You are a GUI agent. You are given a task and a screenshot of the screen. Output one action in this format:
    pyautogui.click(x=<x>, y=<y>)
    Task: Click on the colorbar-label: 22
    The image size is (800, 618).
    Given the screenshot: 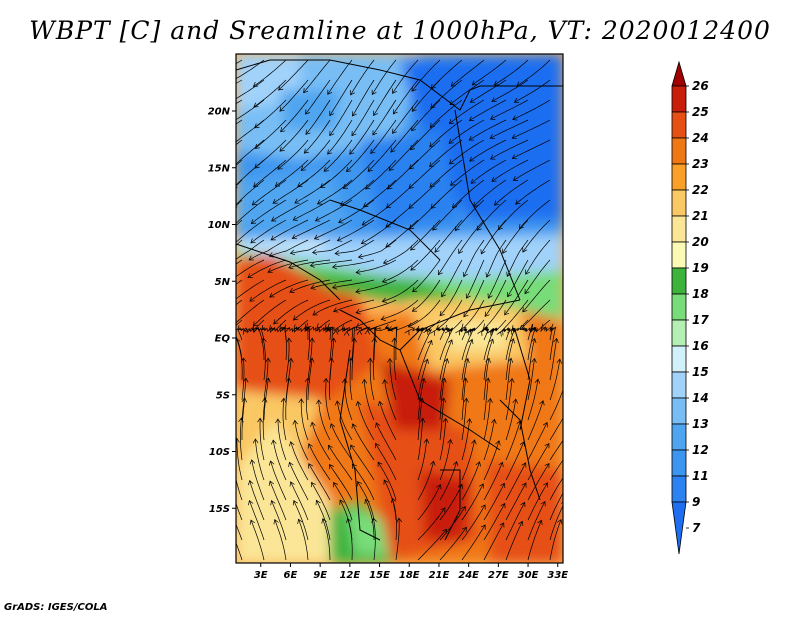 What is the action you would take?
    pyautogui.click(x=700, y=190)
    